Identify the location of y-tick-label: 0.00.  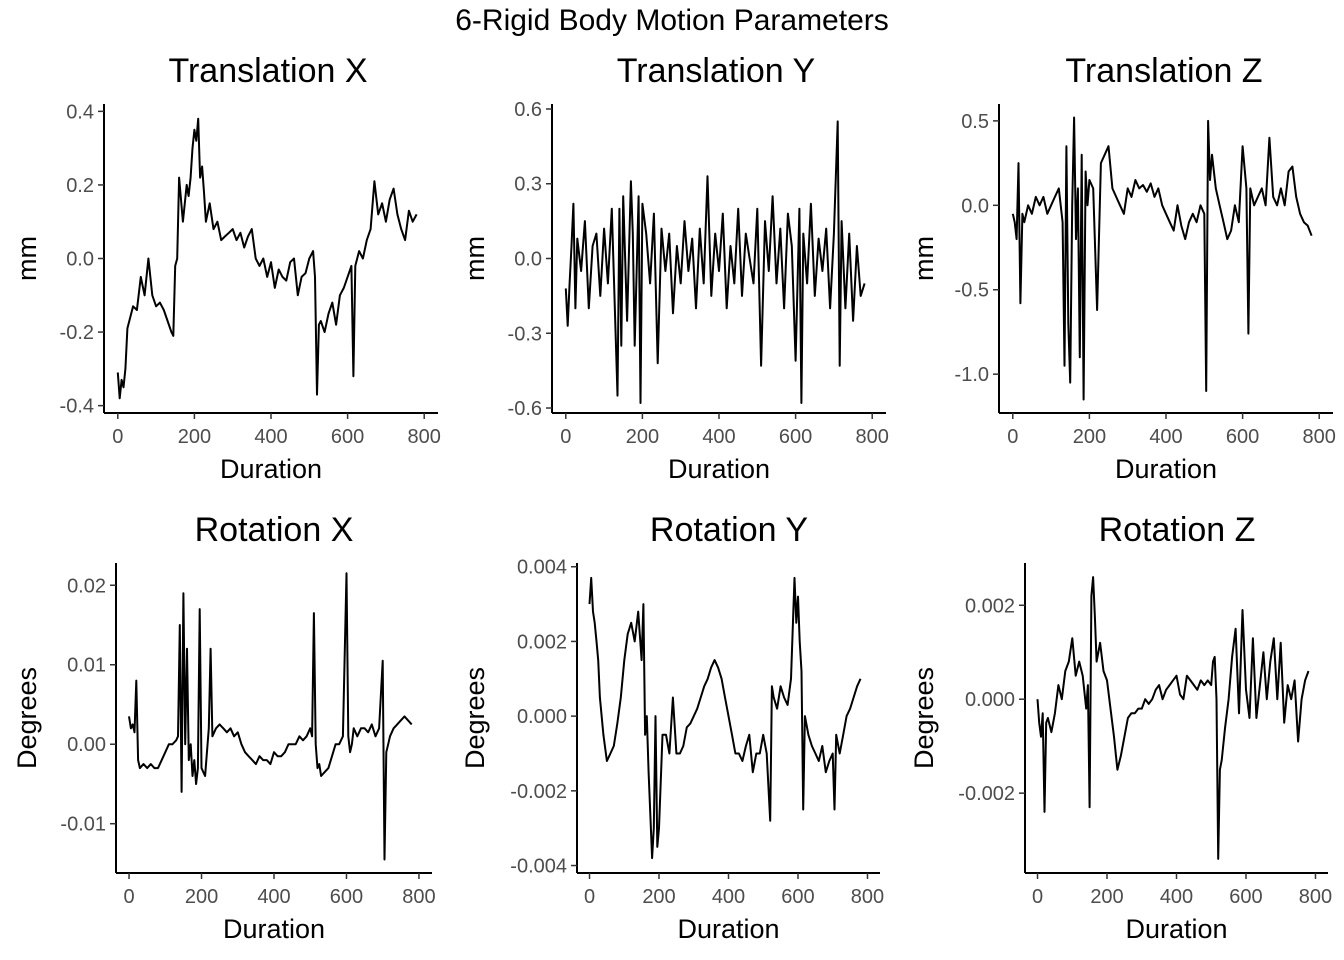
(86, 745).